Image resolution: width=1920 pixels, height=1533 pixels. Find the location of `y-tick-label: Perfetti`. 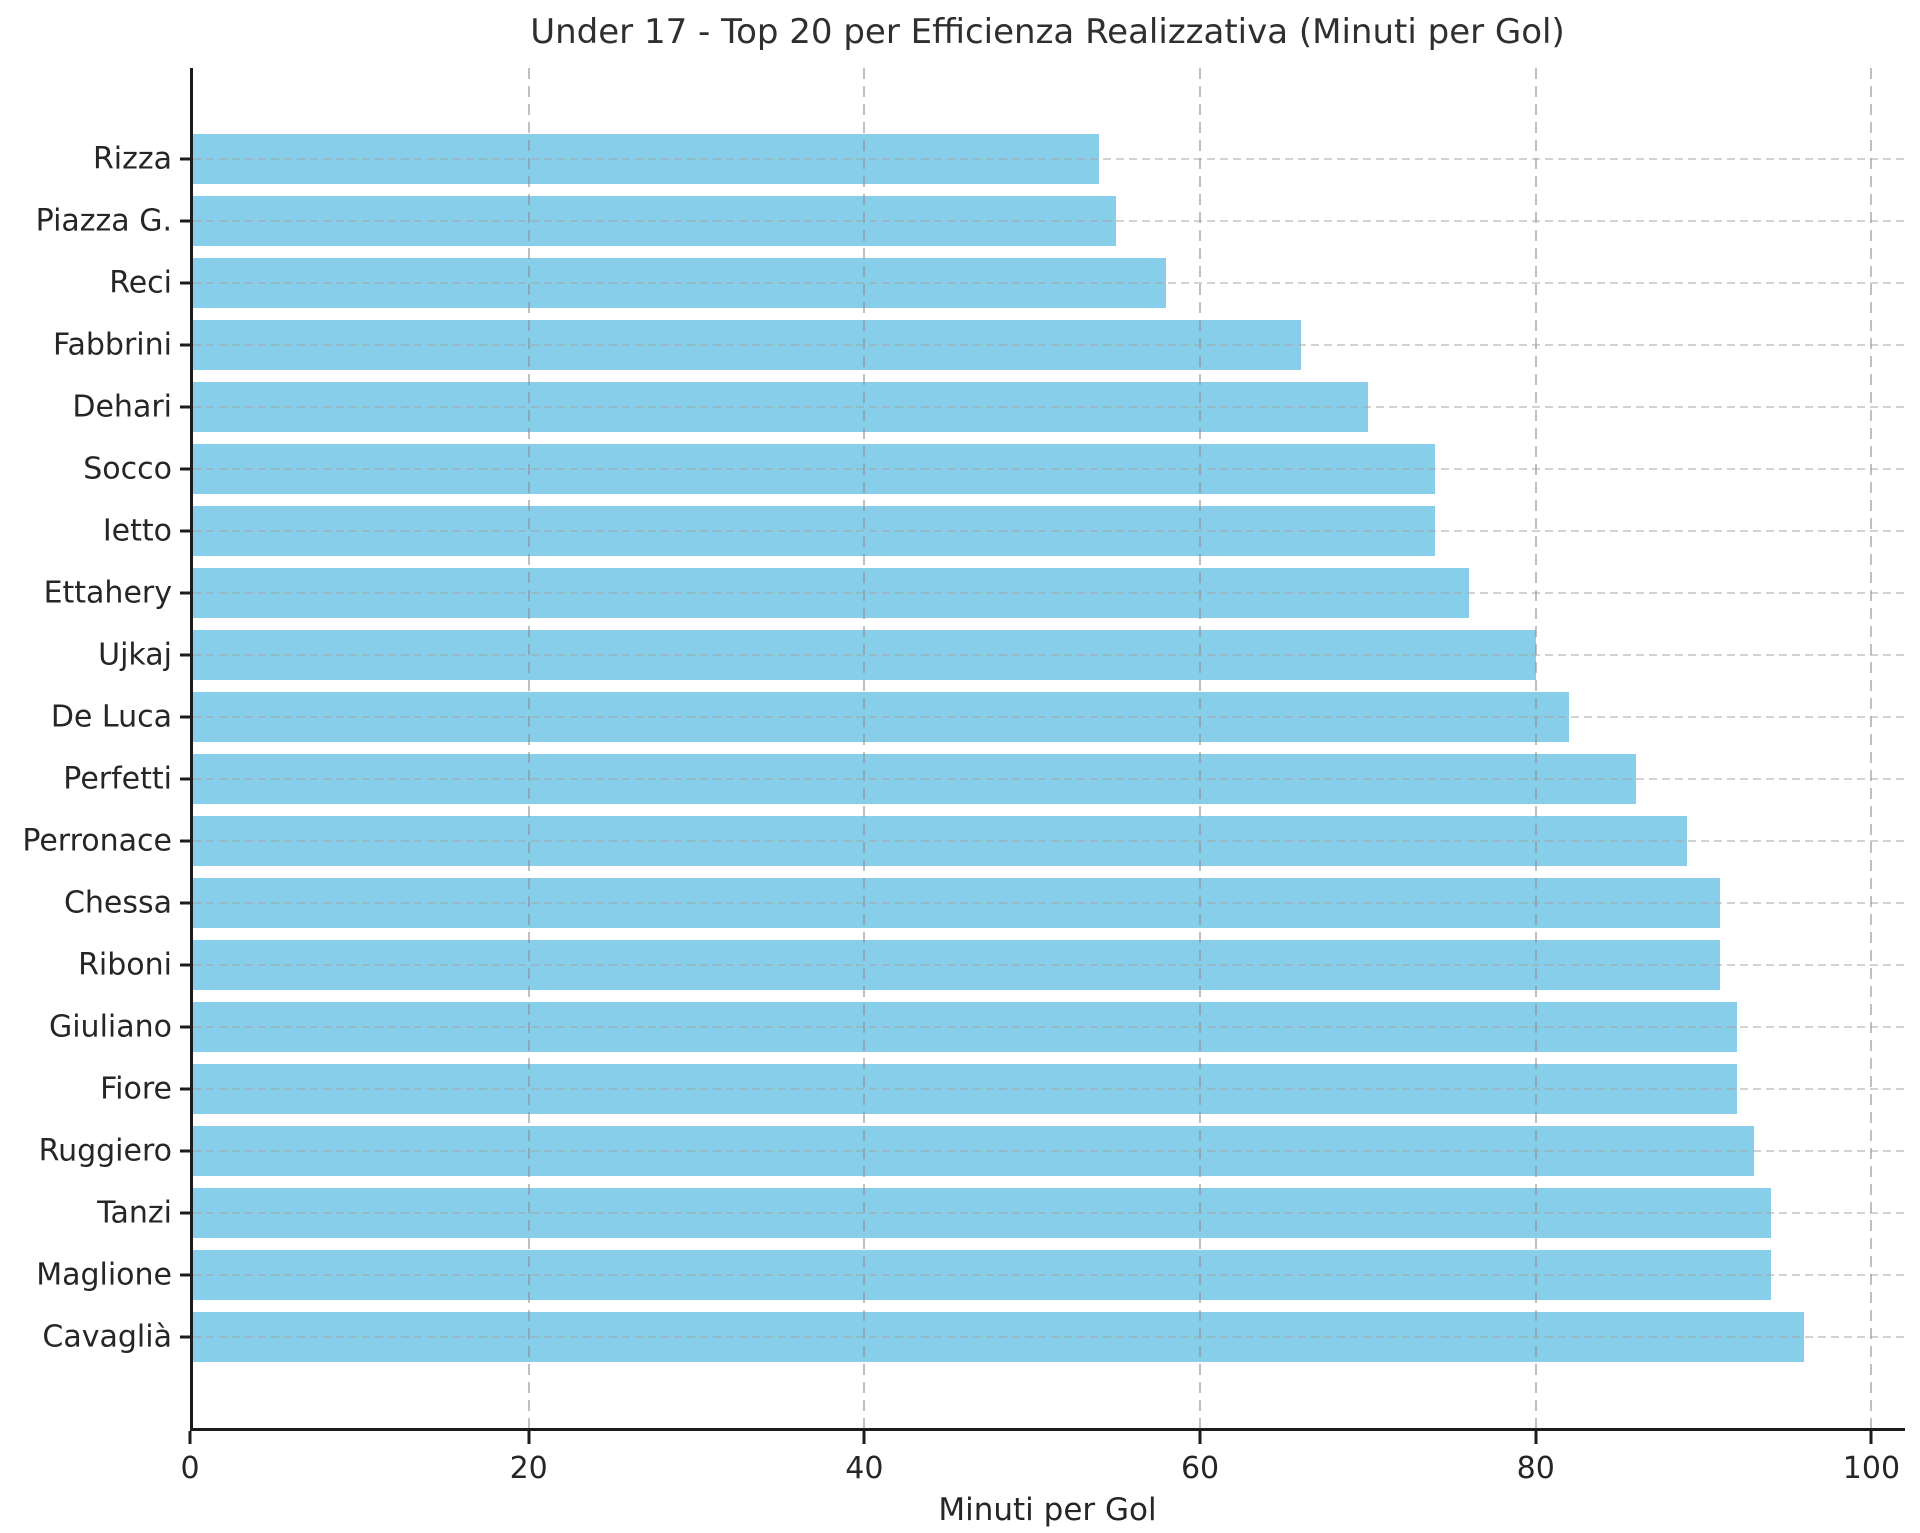

y-tick-label: Perfetti is located at coordinates (117, 779).